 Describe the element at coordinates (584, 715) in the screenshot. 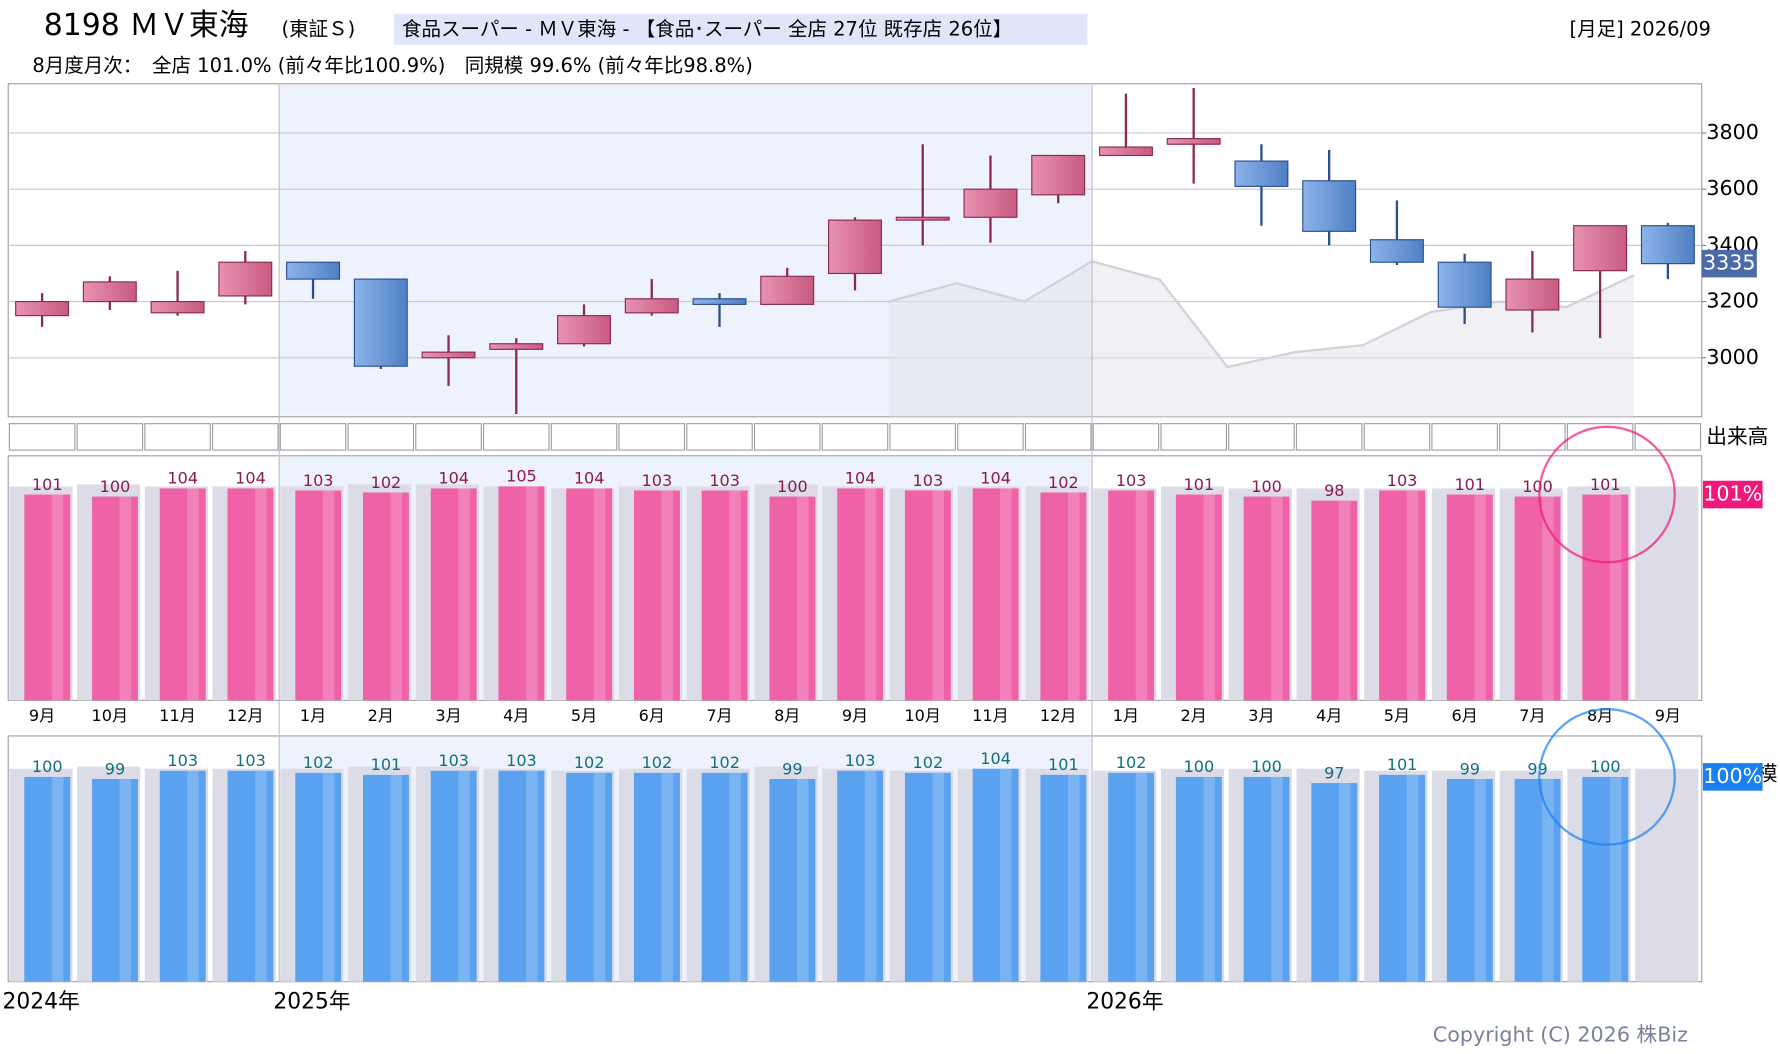

I see `x-tick-label: 5月` at that location.